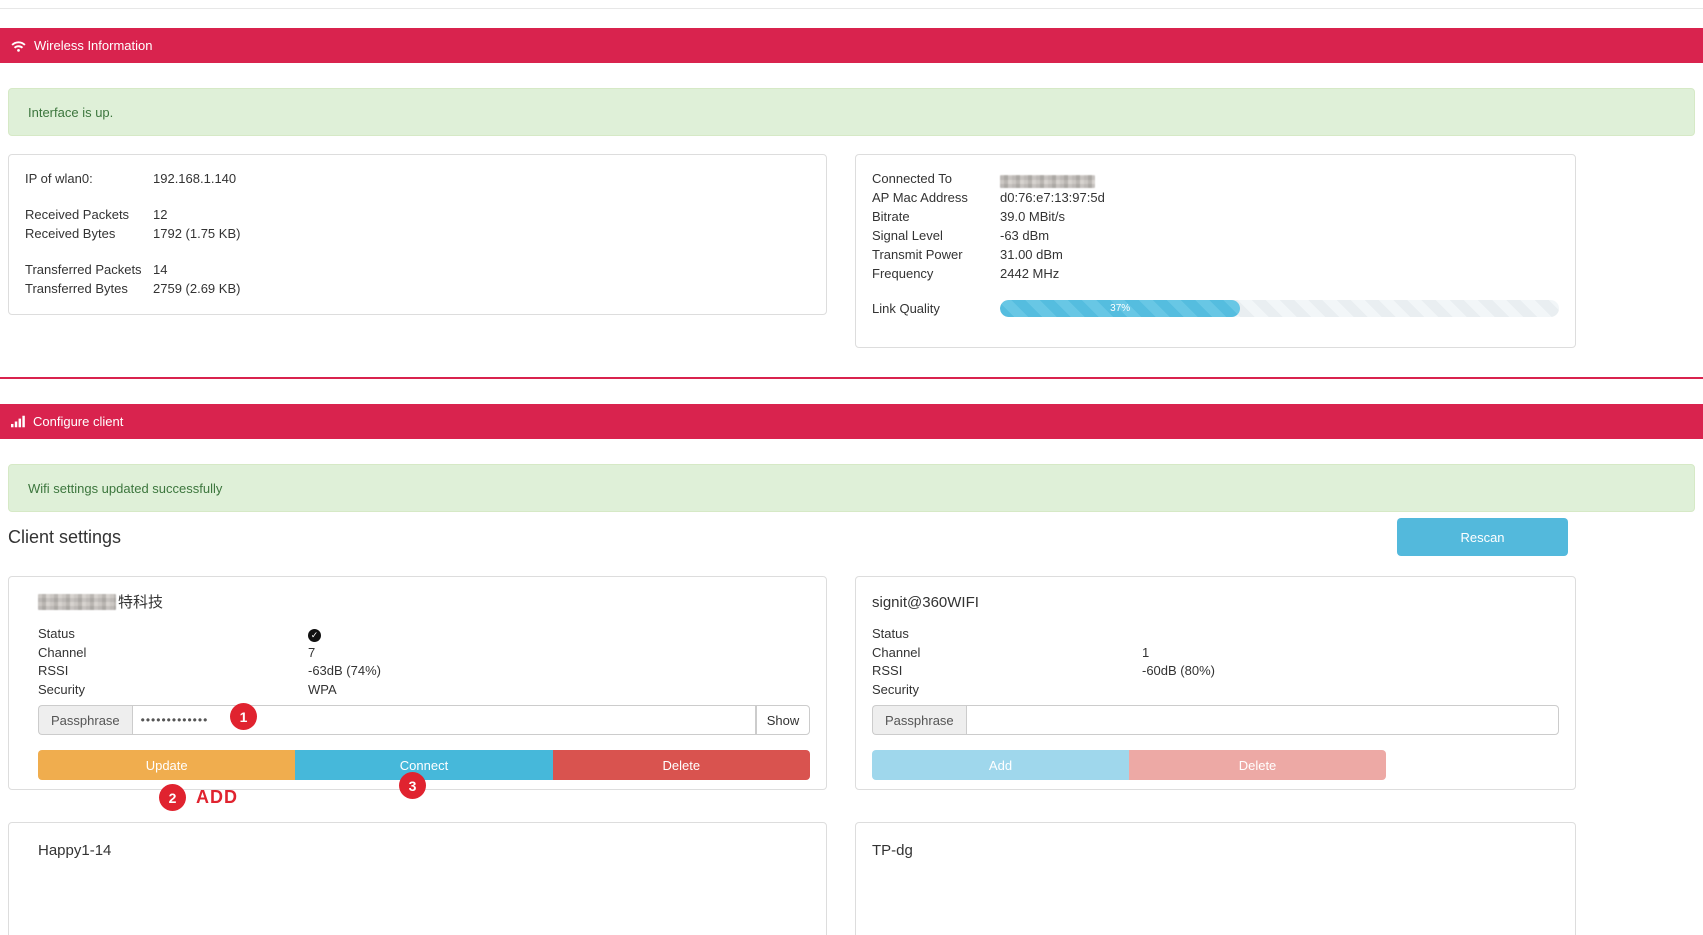 This screenshot has height=935, width=1703. What do you see at coordinates (1215, 235) in the screenshot?
I see `conn-row: Signal Level -63 dBm` at bounding box center [1215, 235].